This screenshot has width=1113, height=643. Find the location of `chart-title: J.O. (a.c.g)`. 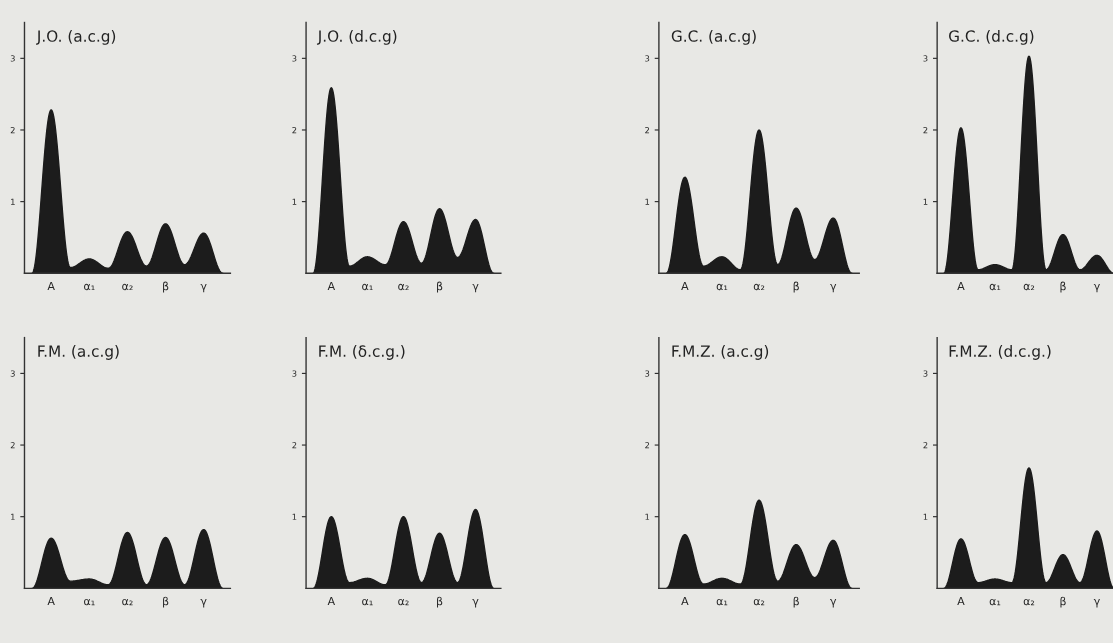

chart-title: J.O. (a.c.g) is located at coordinates (76, 37).